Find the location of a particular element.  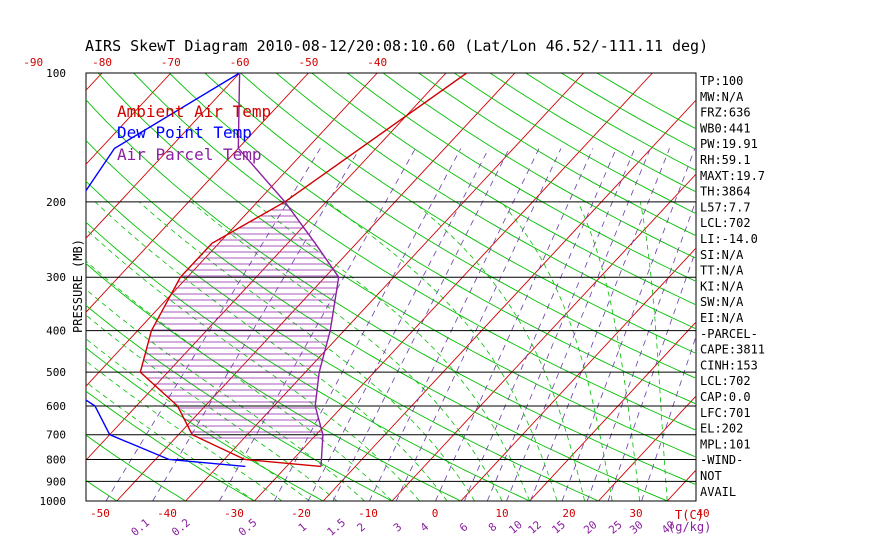

stat-item: WB0:441 is located at coordinates (725, 128).